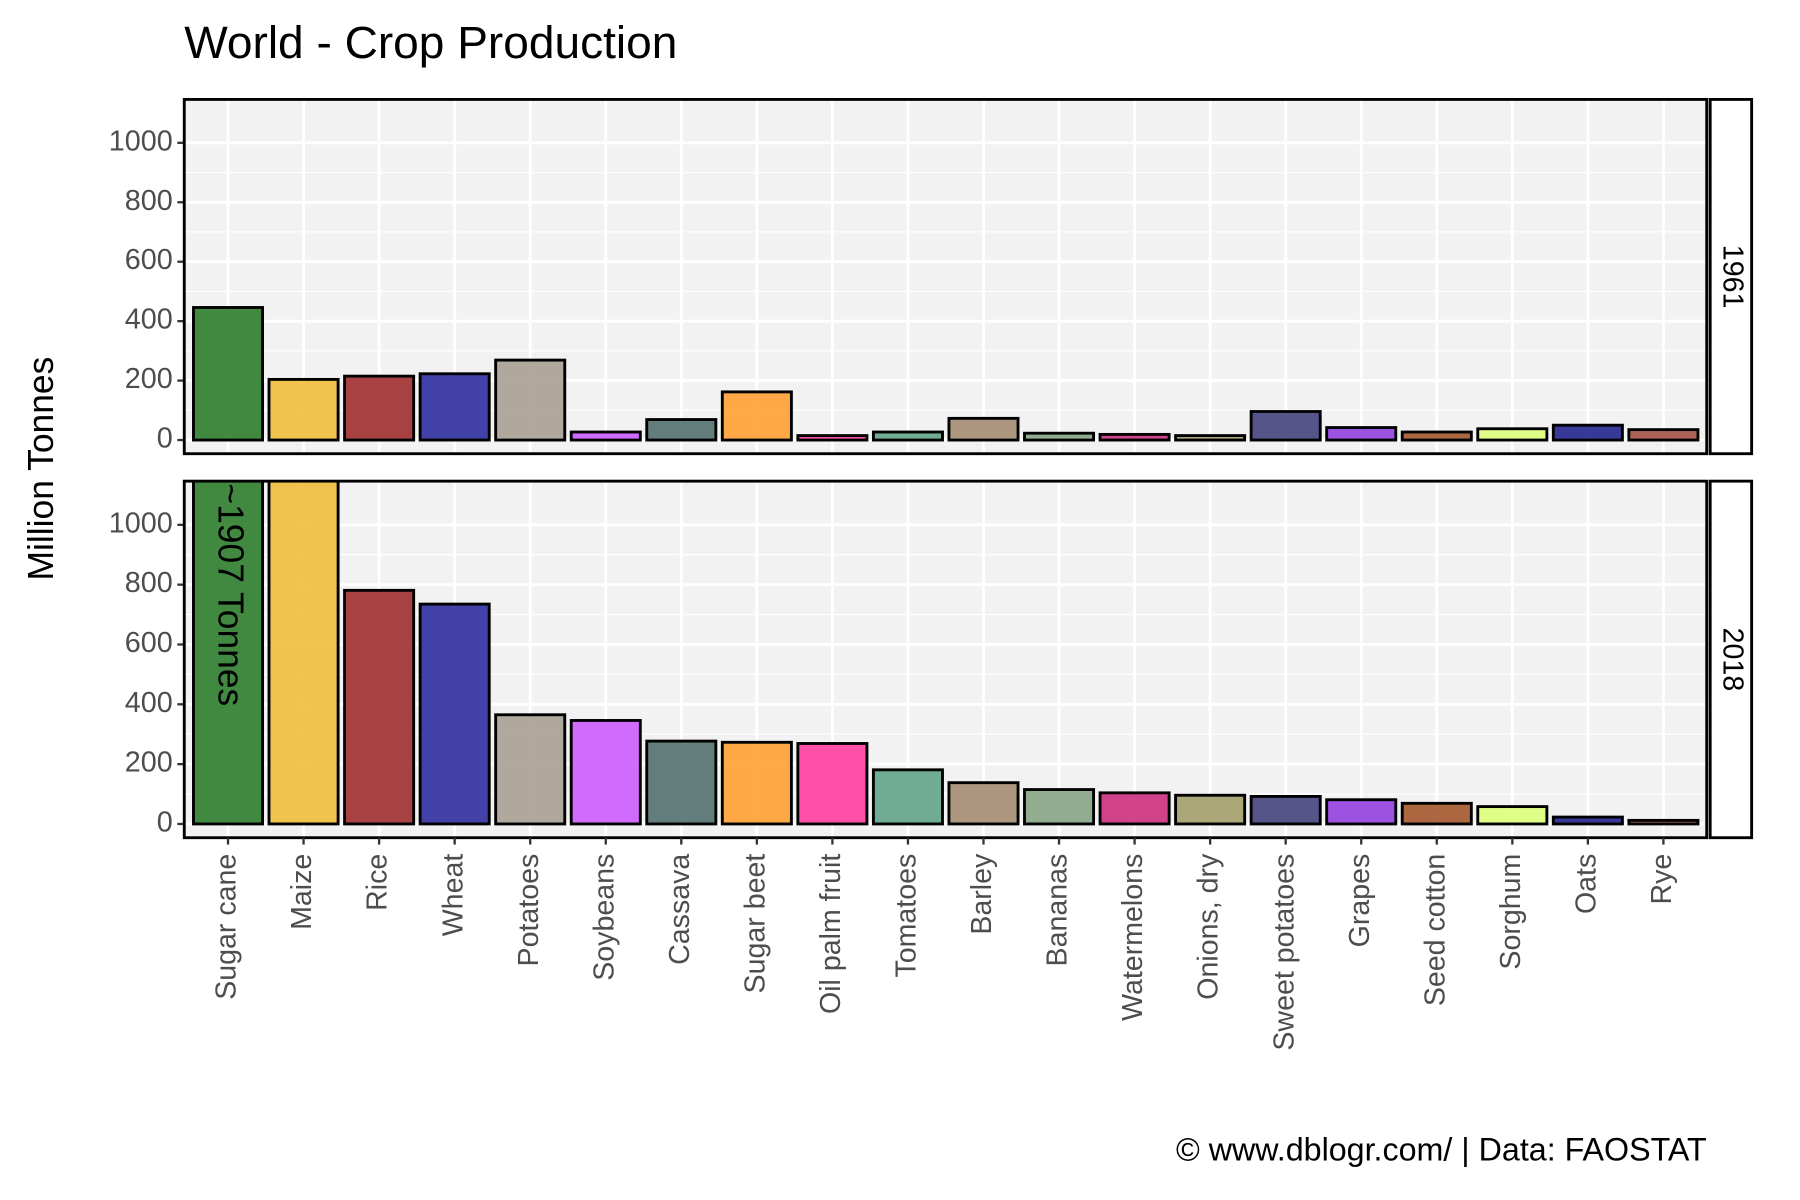 The width and height of the screenshot is (1800, 1200). I want to click on x-tick-label: Rice, so click(378, 882).